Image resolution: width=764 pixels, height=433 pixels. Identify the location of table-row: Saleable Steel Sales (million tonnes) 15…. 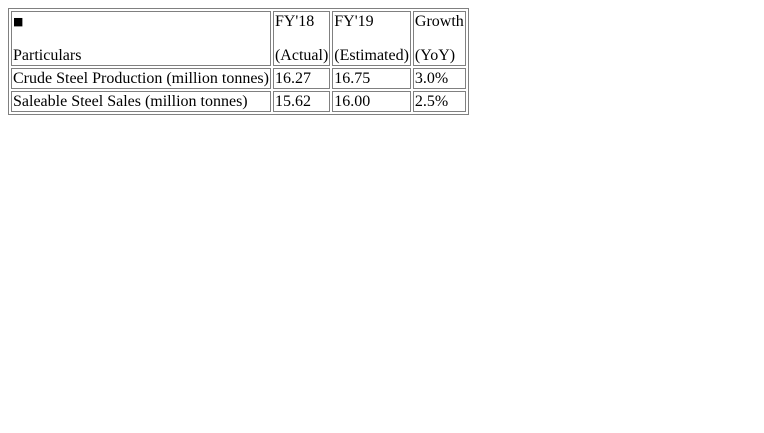
(238, 101).